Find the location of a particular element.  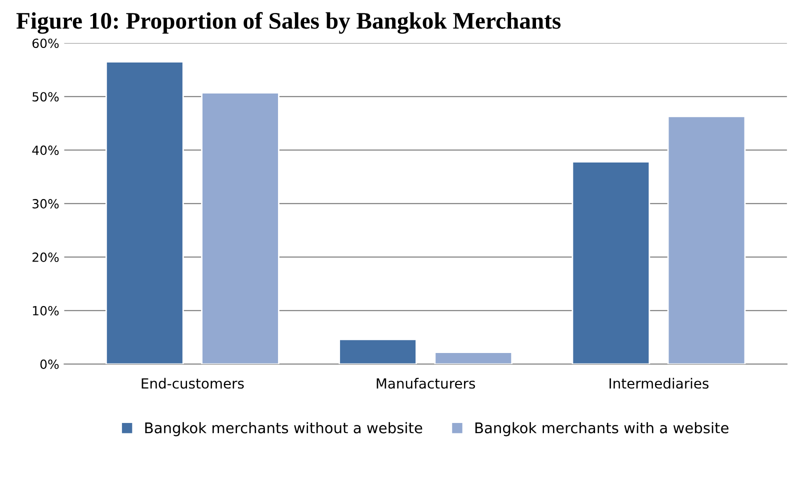

x-tick-label: End-customers is located at coordinates (193, 383).